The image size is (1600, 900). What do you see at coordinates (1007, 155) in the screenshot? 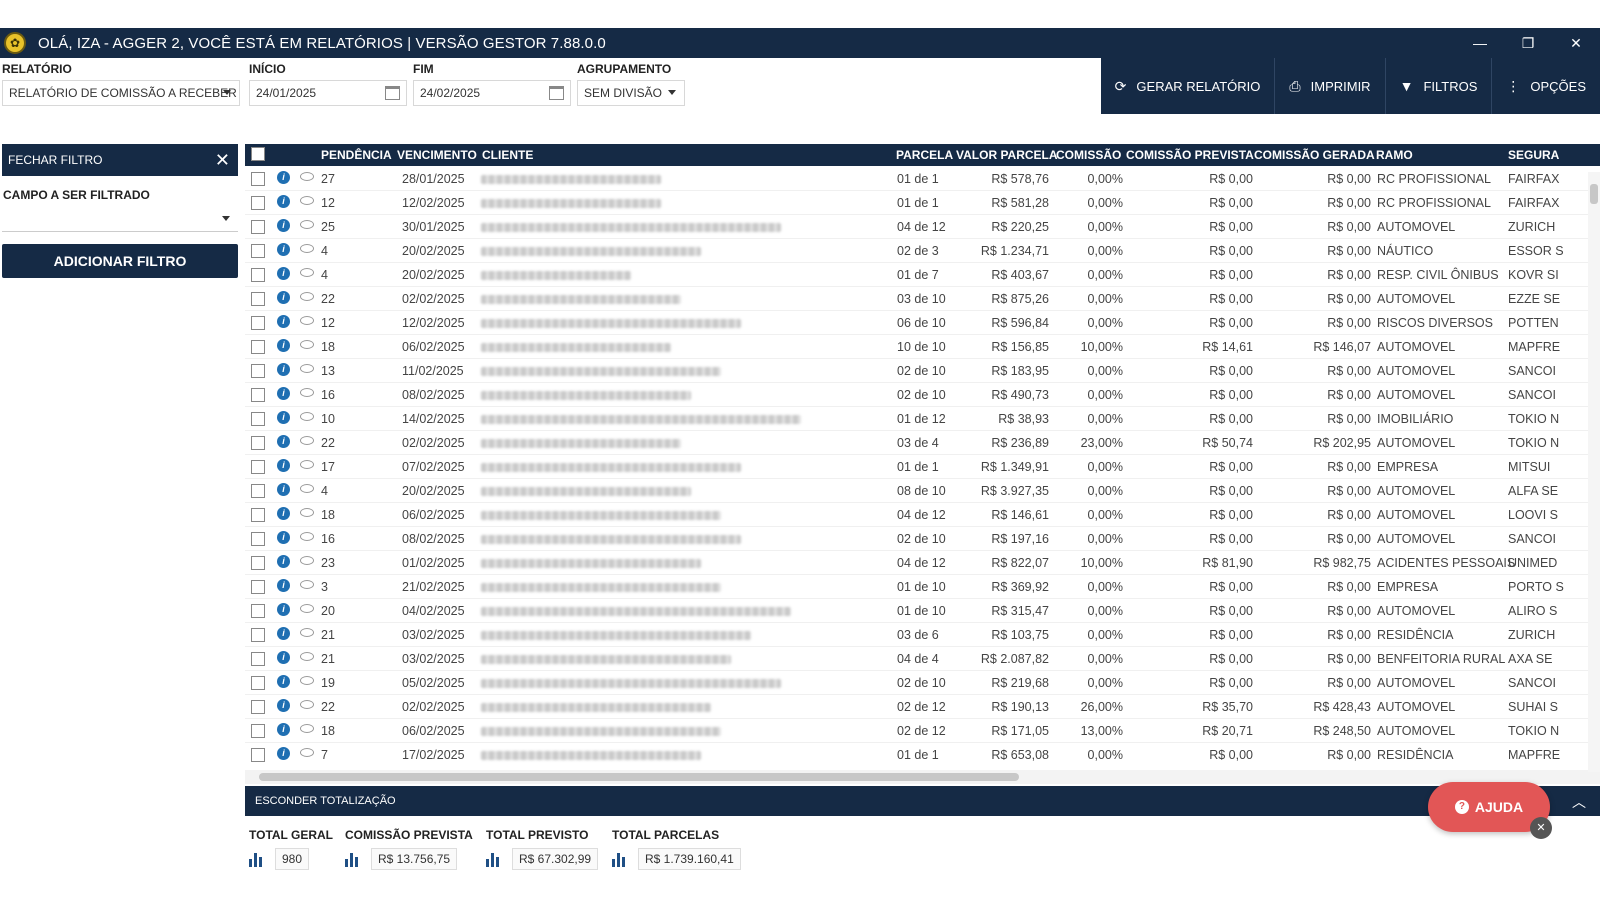
I see `col-valor-parcela: VALOR PARCELA` at bounding box center [1007, 155].